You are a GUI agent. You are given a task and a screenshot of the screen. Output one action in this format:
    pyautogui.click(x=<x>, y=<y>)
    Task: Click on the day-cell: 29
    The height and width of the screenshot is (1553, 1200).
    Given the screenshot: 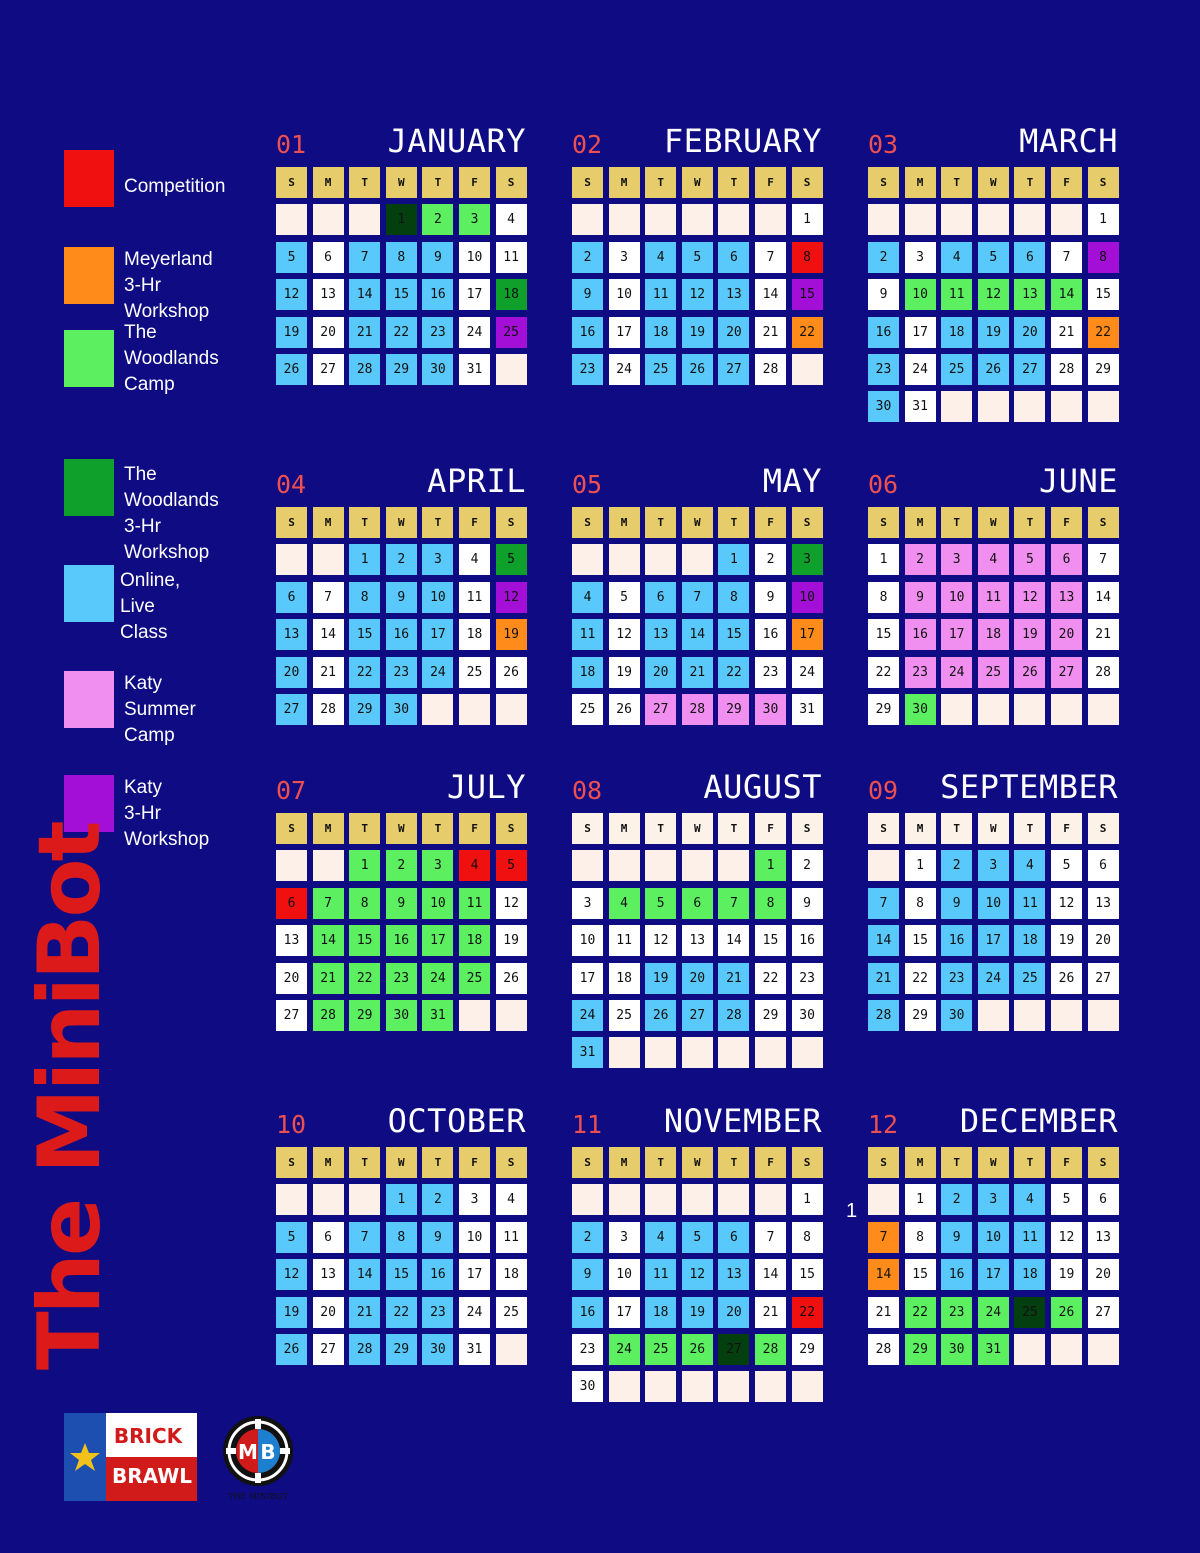 What is the action you would take?
    pyautogui.click(x=920, y=1349)
    